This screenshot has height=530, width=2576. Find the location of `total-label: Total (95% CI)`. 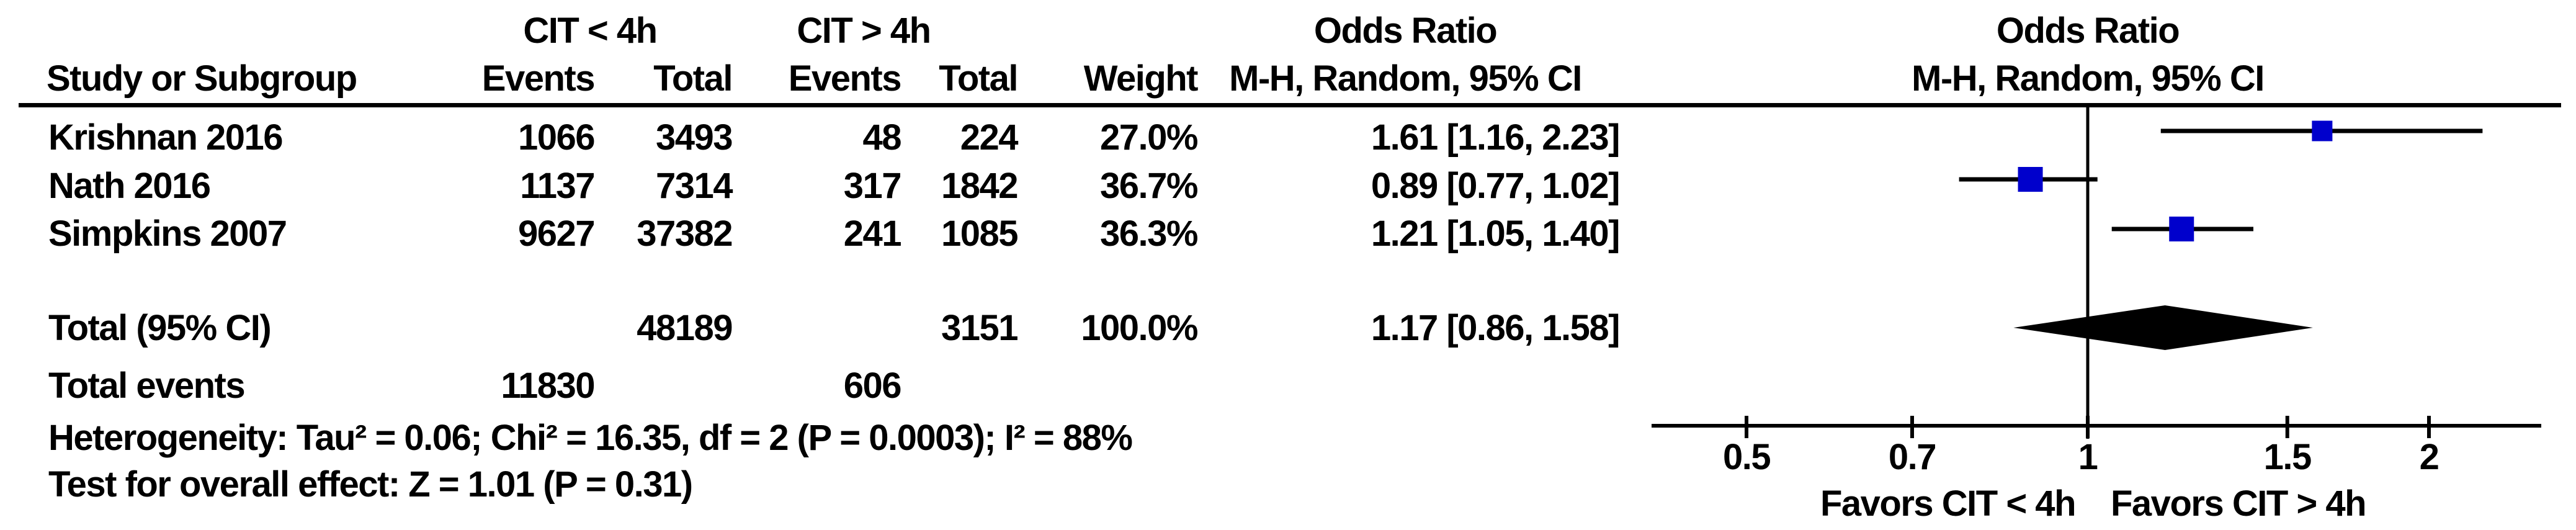

total-label: Total (95% CI) is located at coordinates (160, 328).